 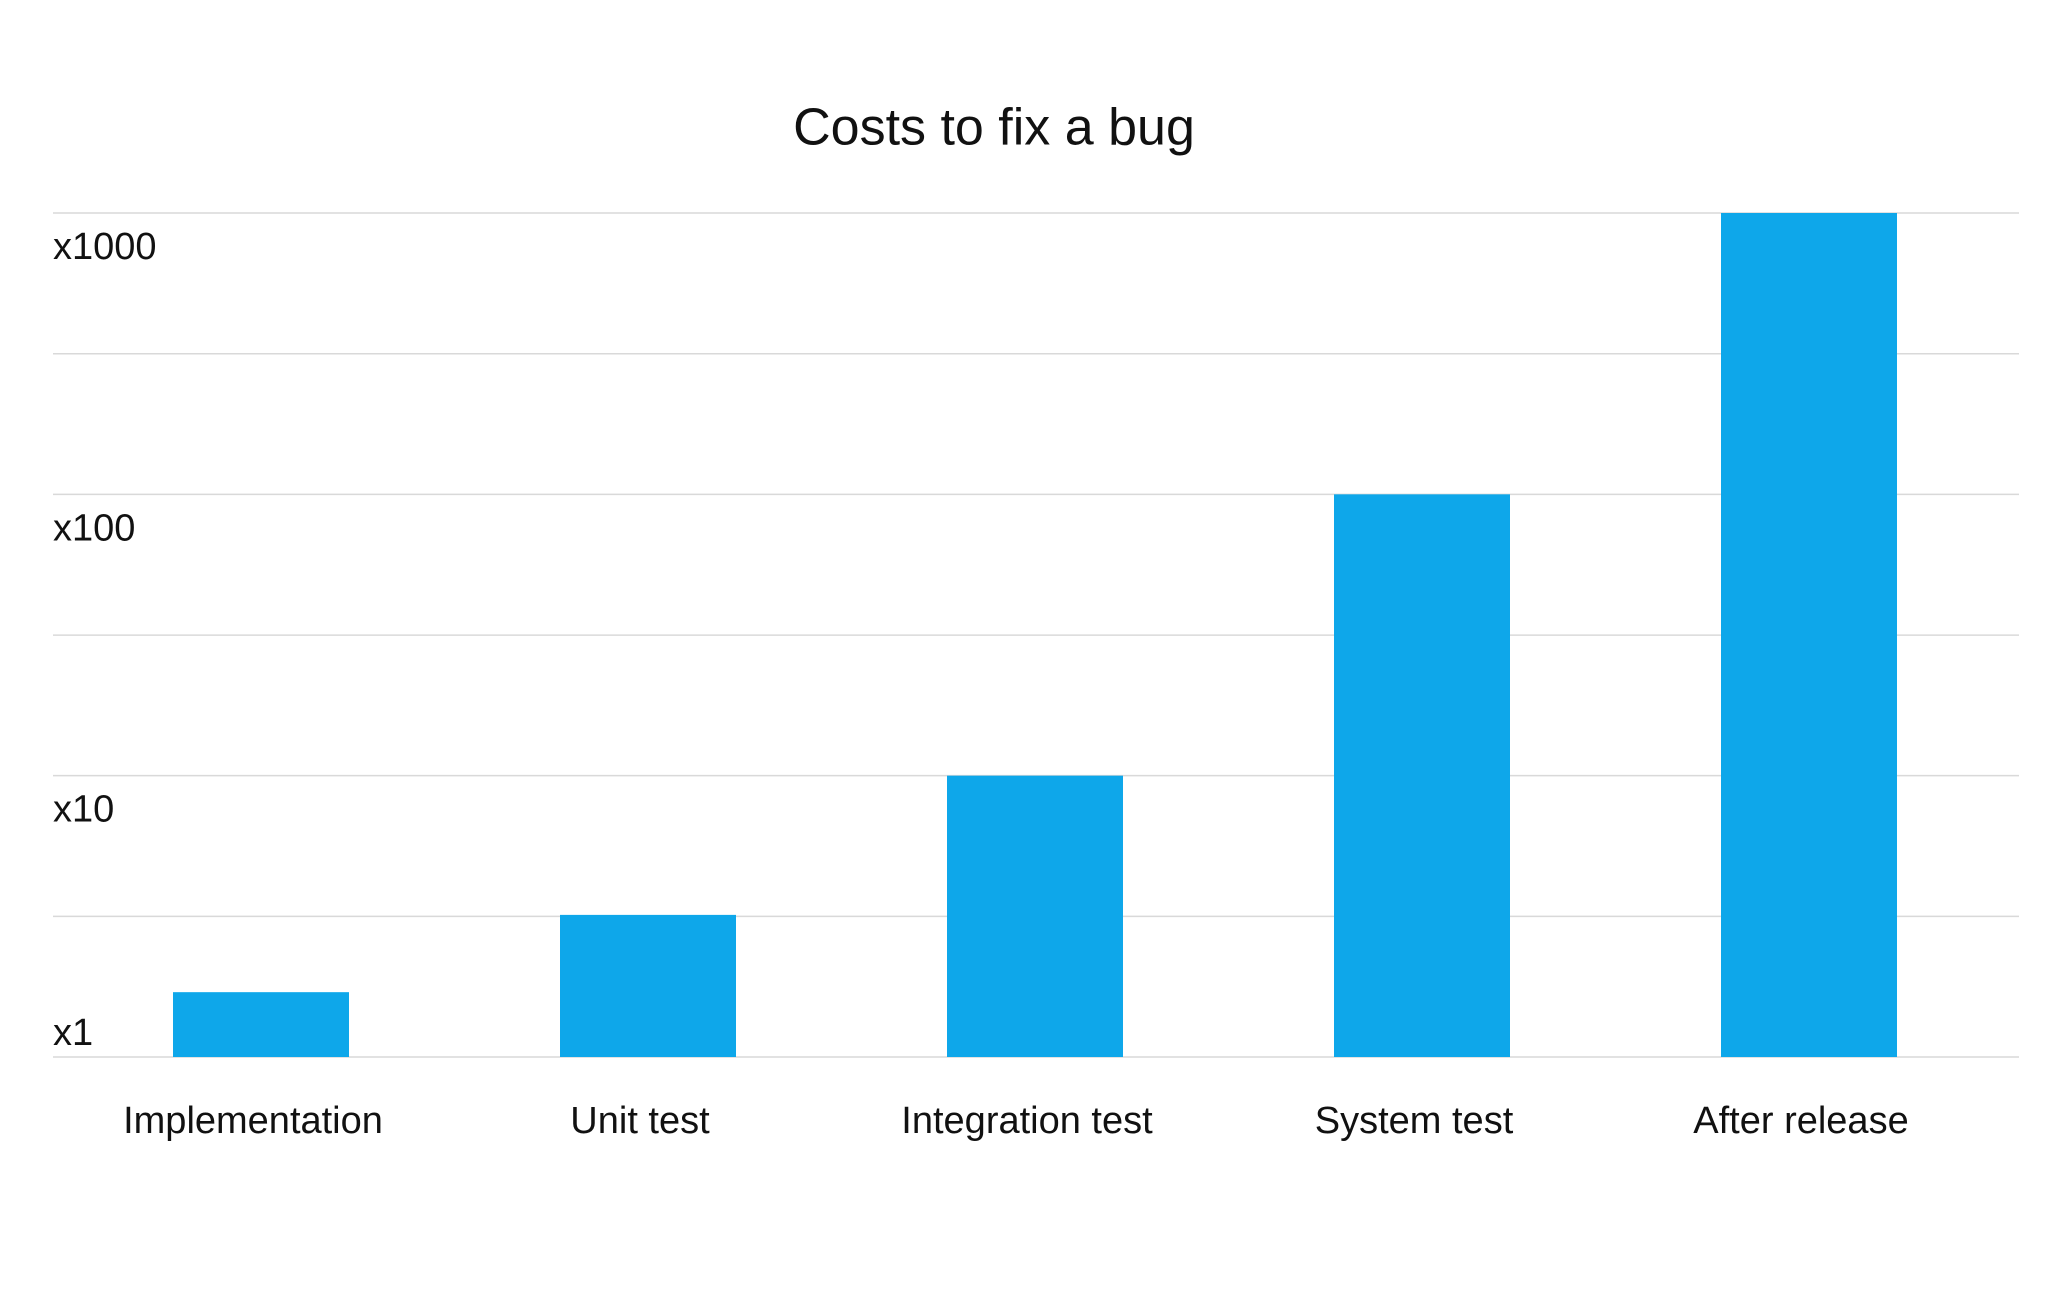 What do you see at coordinates (105, 247) in the screenshot?
I see `y-tick-label: x1000` at bounding box center [105, 247].